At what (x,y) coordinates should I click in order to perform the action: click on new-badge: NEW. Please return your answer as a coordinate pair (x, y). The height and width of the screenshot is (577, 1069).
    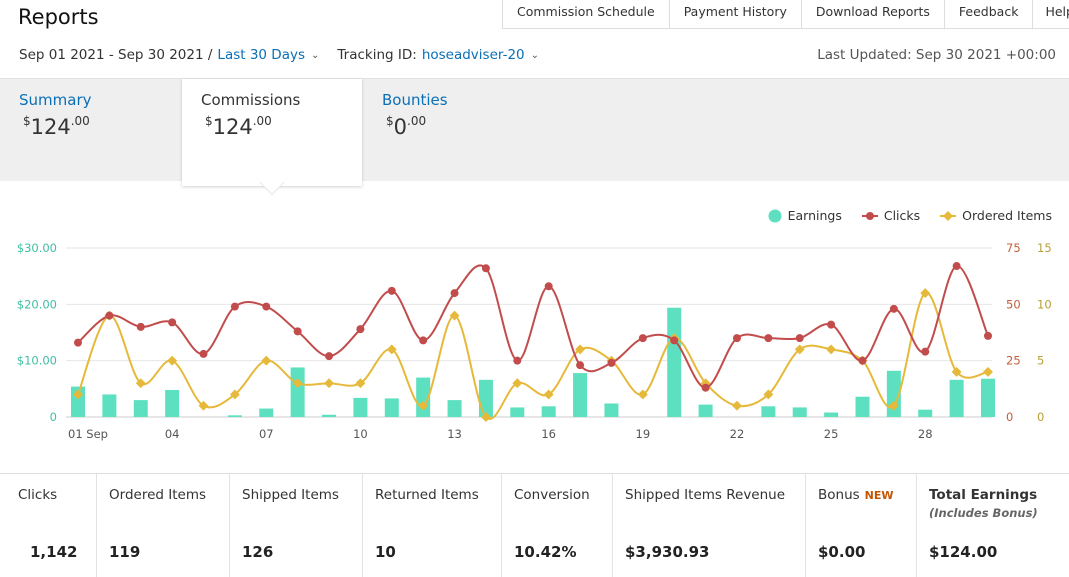
    Looking at the image, I should click on (879, 495).